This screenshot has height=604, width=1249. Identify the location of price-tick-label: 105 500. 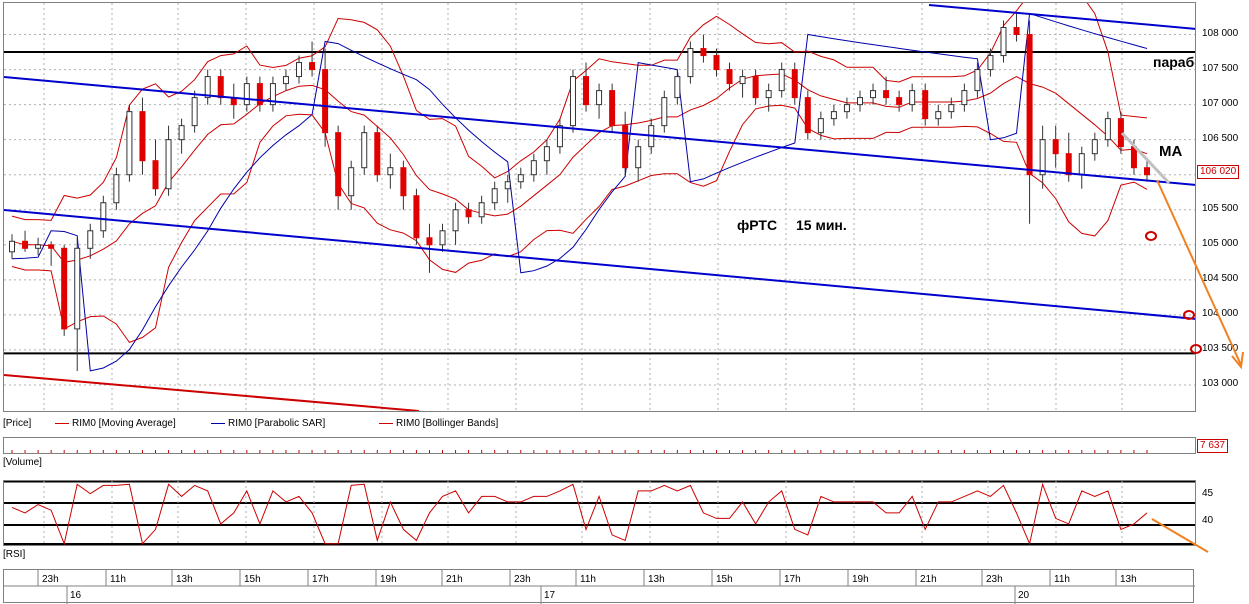
(1220, 208).